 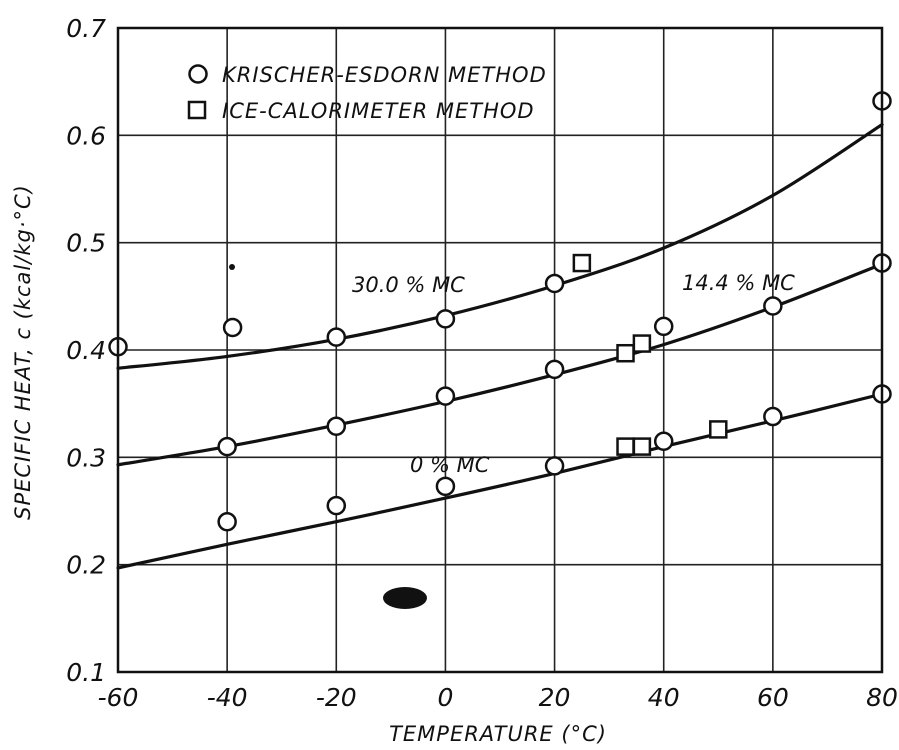 I want to click on ink-blot, so click(x=405, y=598).